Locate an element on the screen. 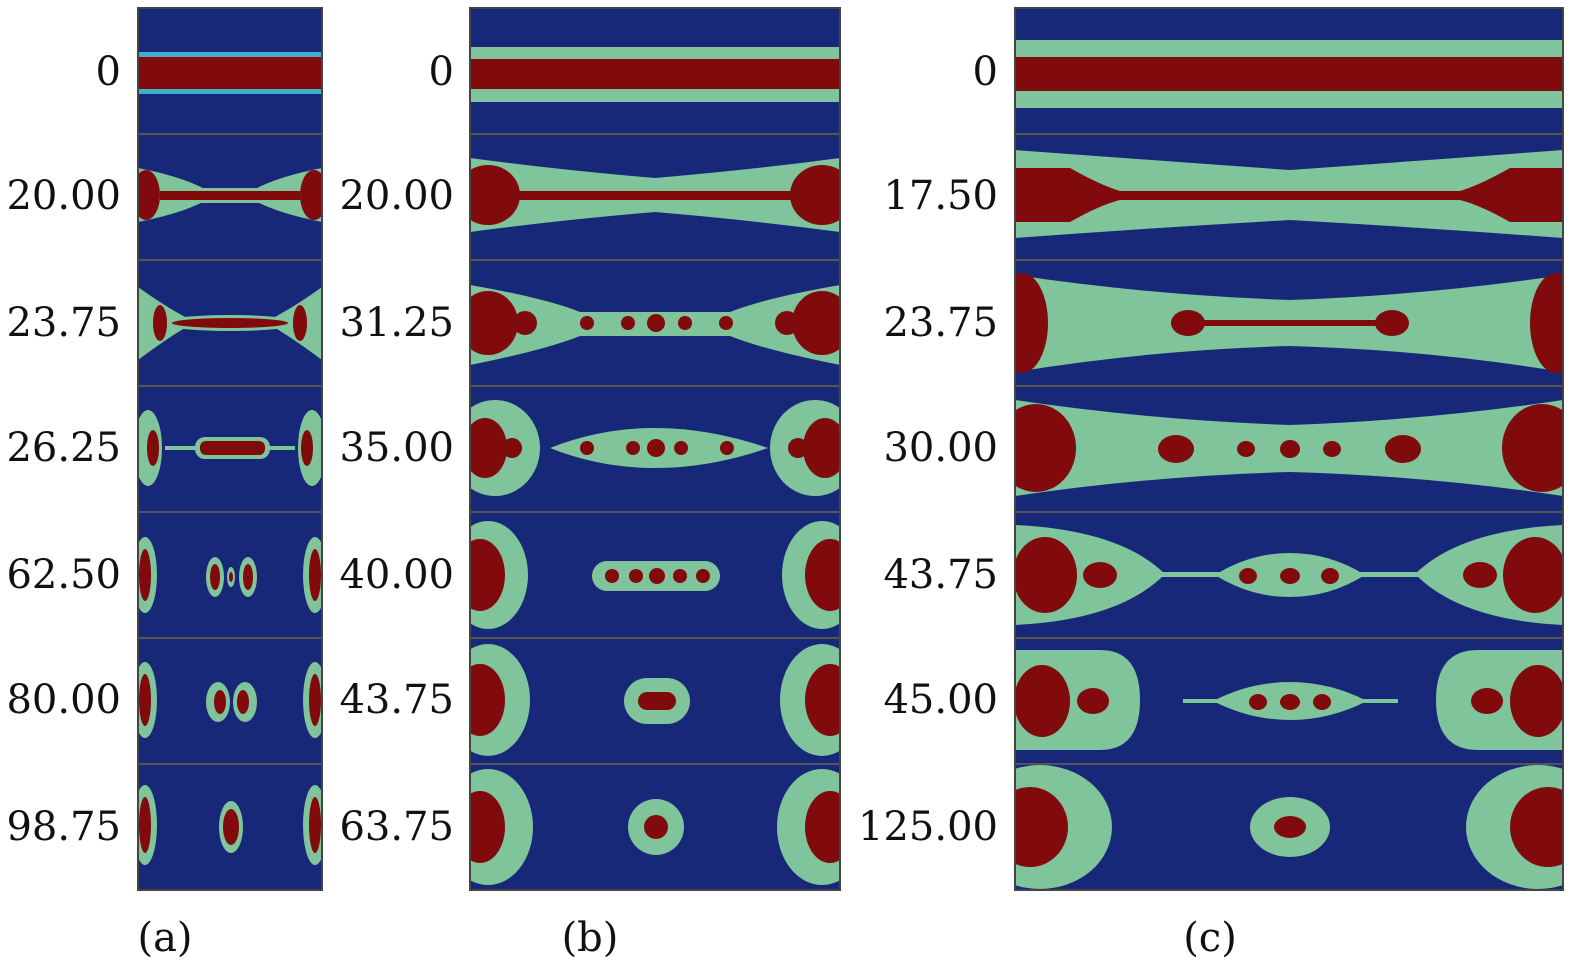 This screenshot has height=974, width=1575. panel-c-time-3: 30.00 is located at coordinates (940, 448).